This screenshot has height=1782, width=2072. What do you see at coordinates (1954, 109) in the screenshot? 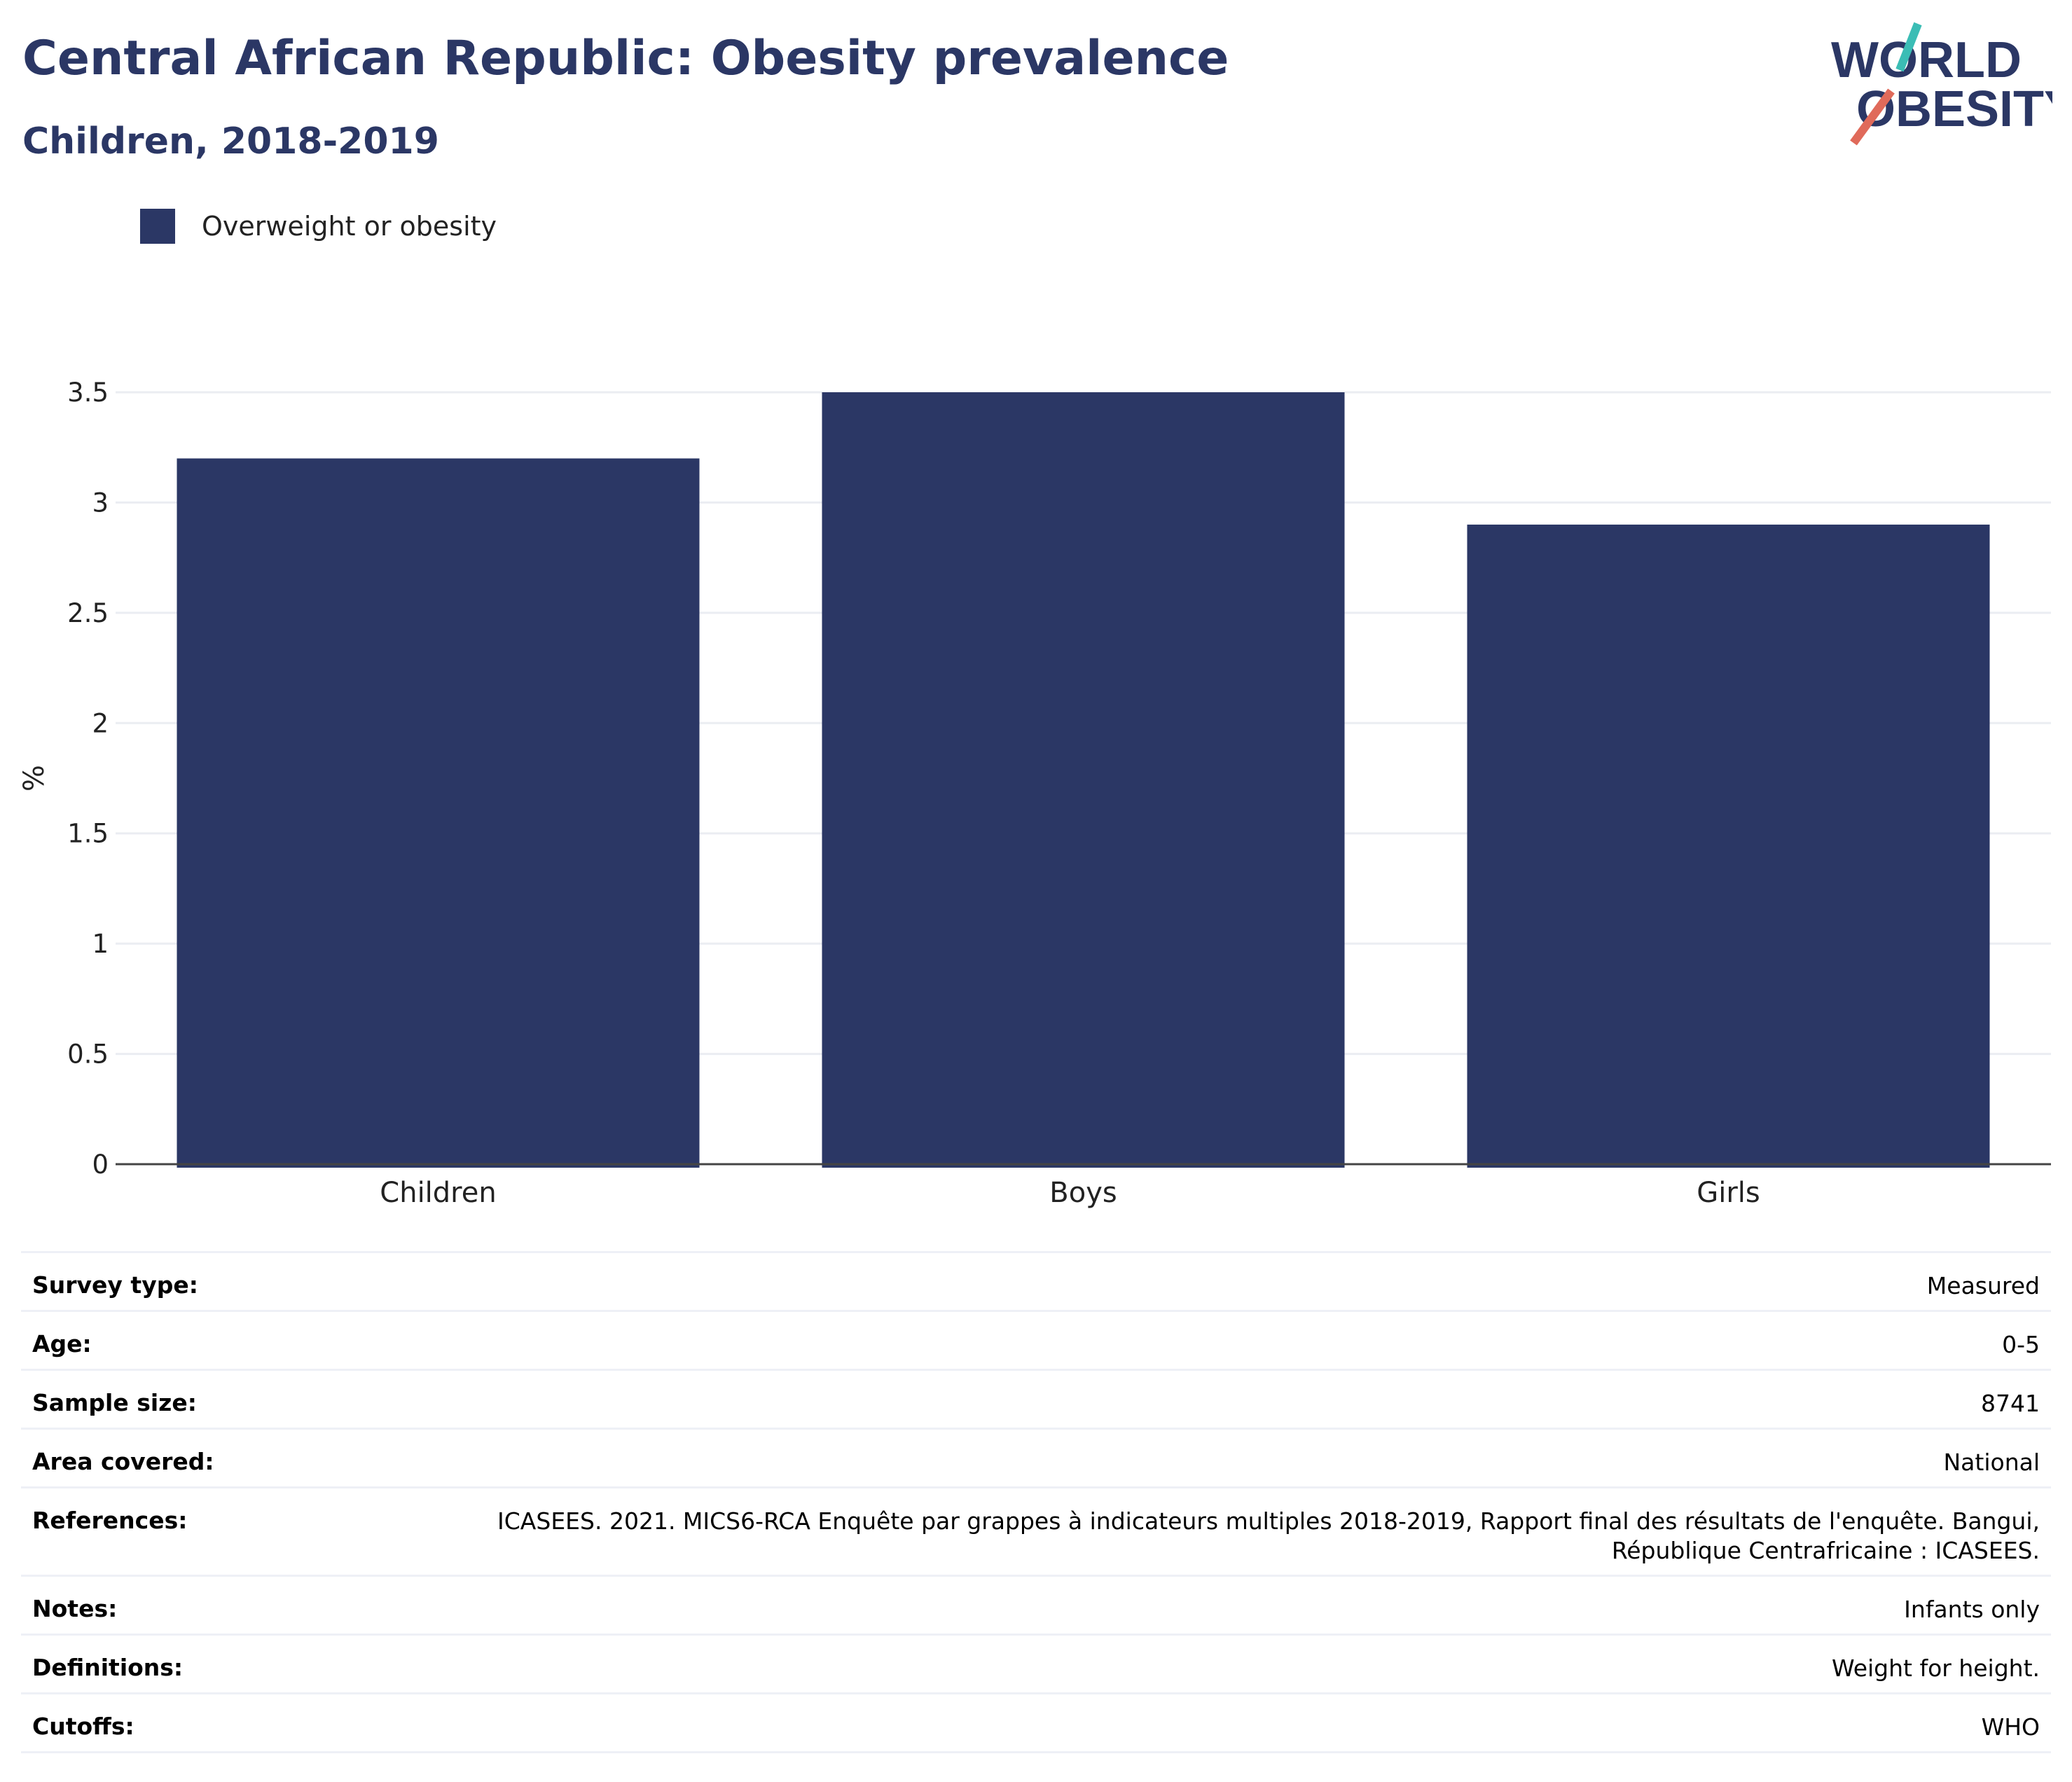
I see `logo-word-obesity: OBESITY` at bounding box center [1954, 109].